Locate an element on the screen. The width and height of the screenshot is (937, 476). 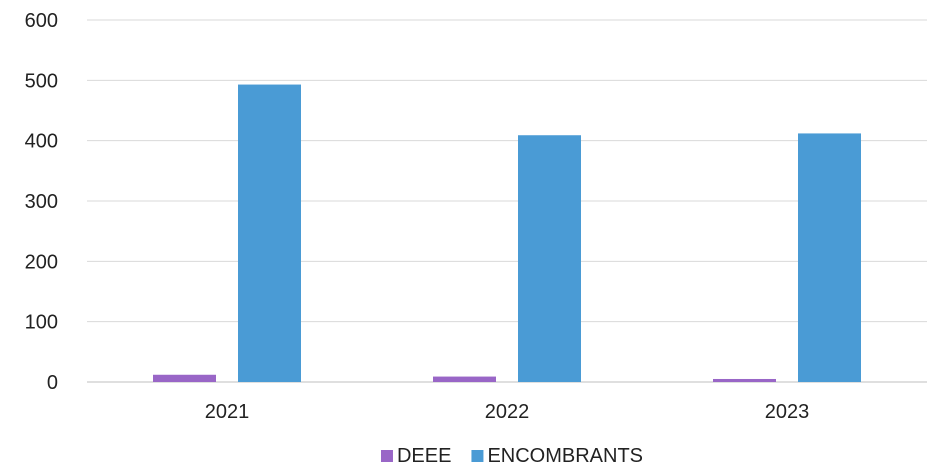
x-tick-label: 2021 is located at coordinates (227, 412).